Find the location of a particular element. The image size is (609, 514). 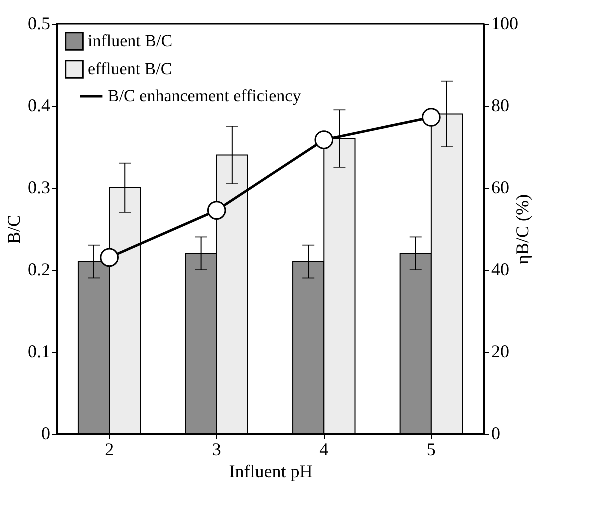

y-tick-label: 0.5 is located at coordinates (39, 24).